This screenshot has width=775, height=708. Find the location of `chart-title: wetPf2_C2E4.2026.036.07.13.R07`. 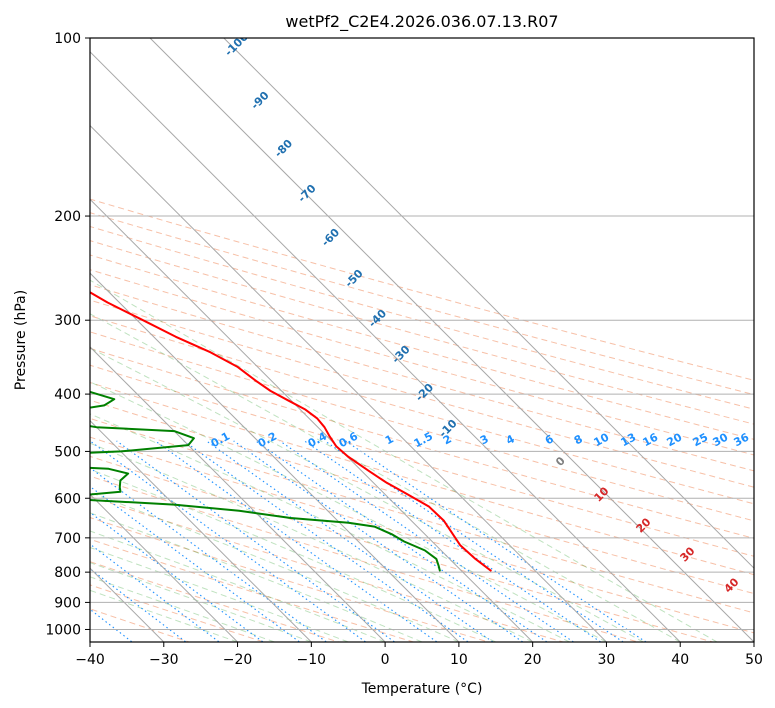

chart-title: wetPf2_C2E4.2026.036.07.13.R07 is located at coordinates (421, 22).